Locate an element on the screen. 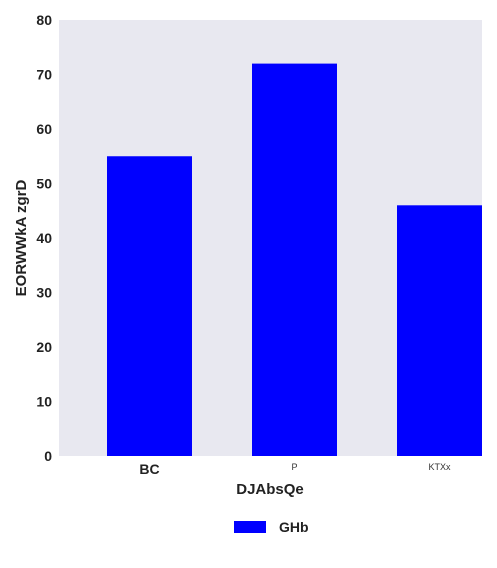  legend-label: GHb is located at coordinates (294, 527).